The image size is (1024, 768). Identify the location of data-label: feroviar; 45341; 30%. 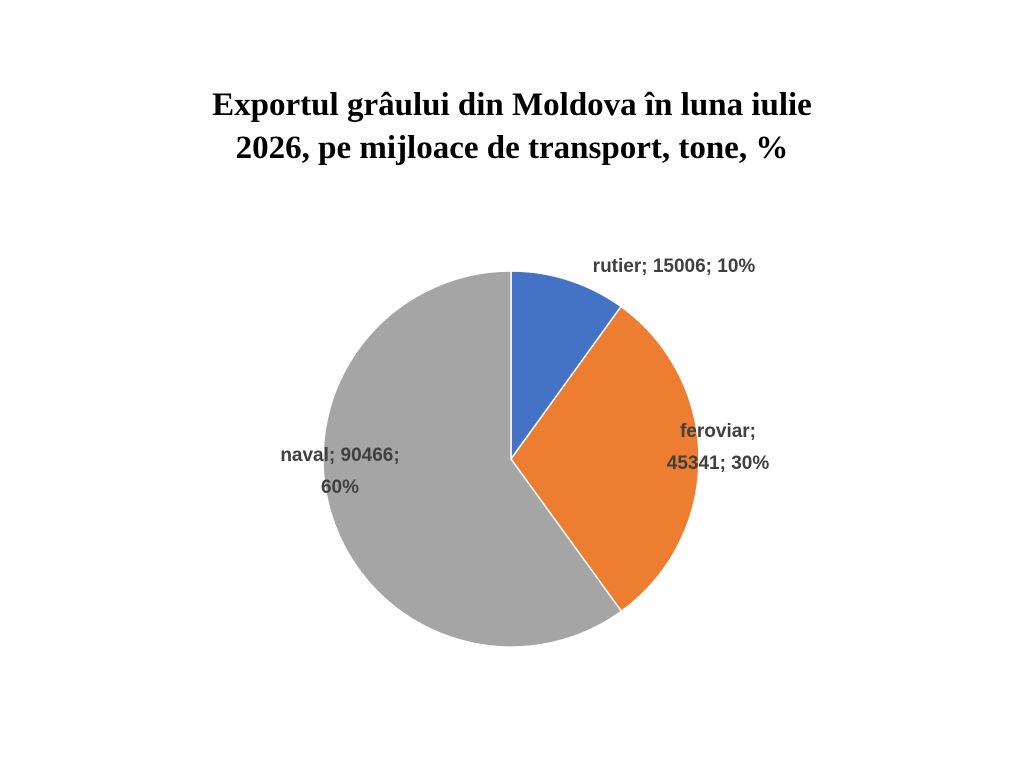
(718, 447).